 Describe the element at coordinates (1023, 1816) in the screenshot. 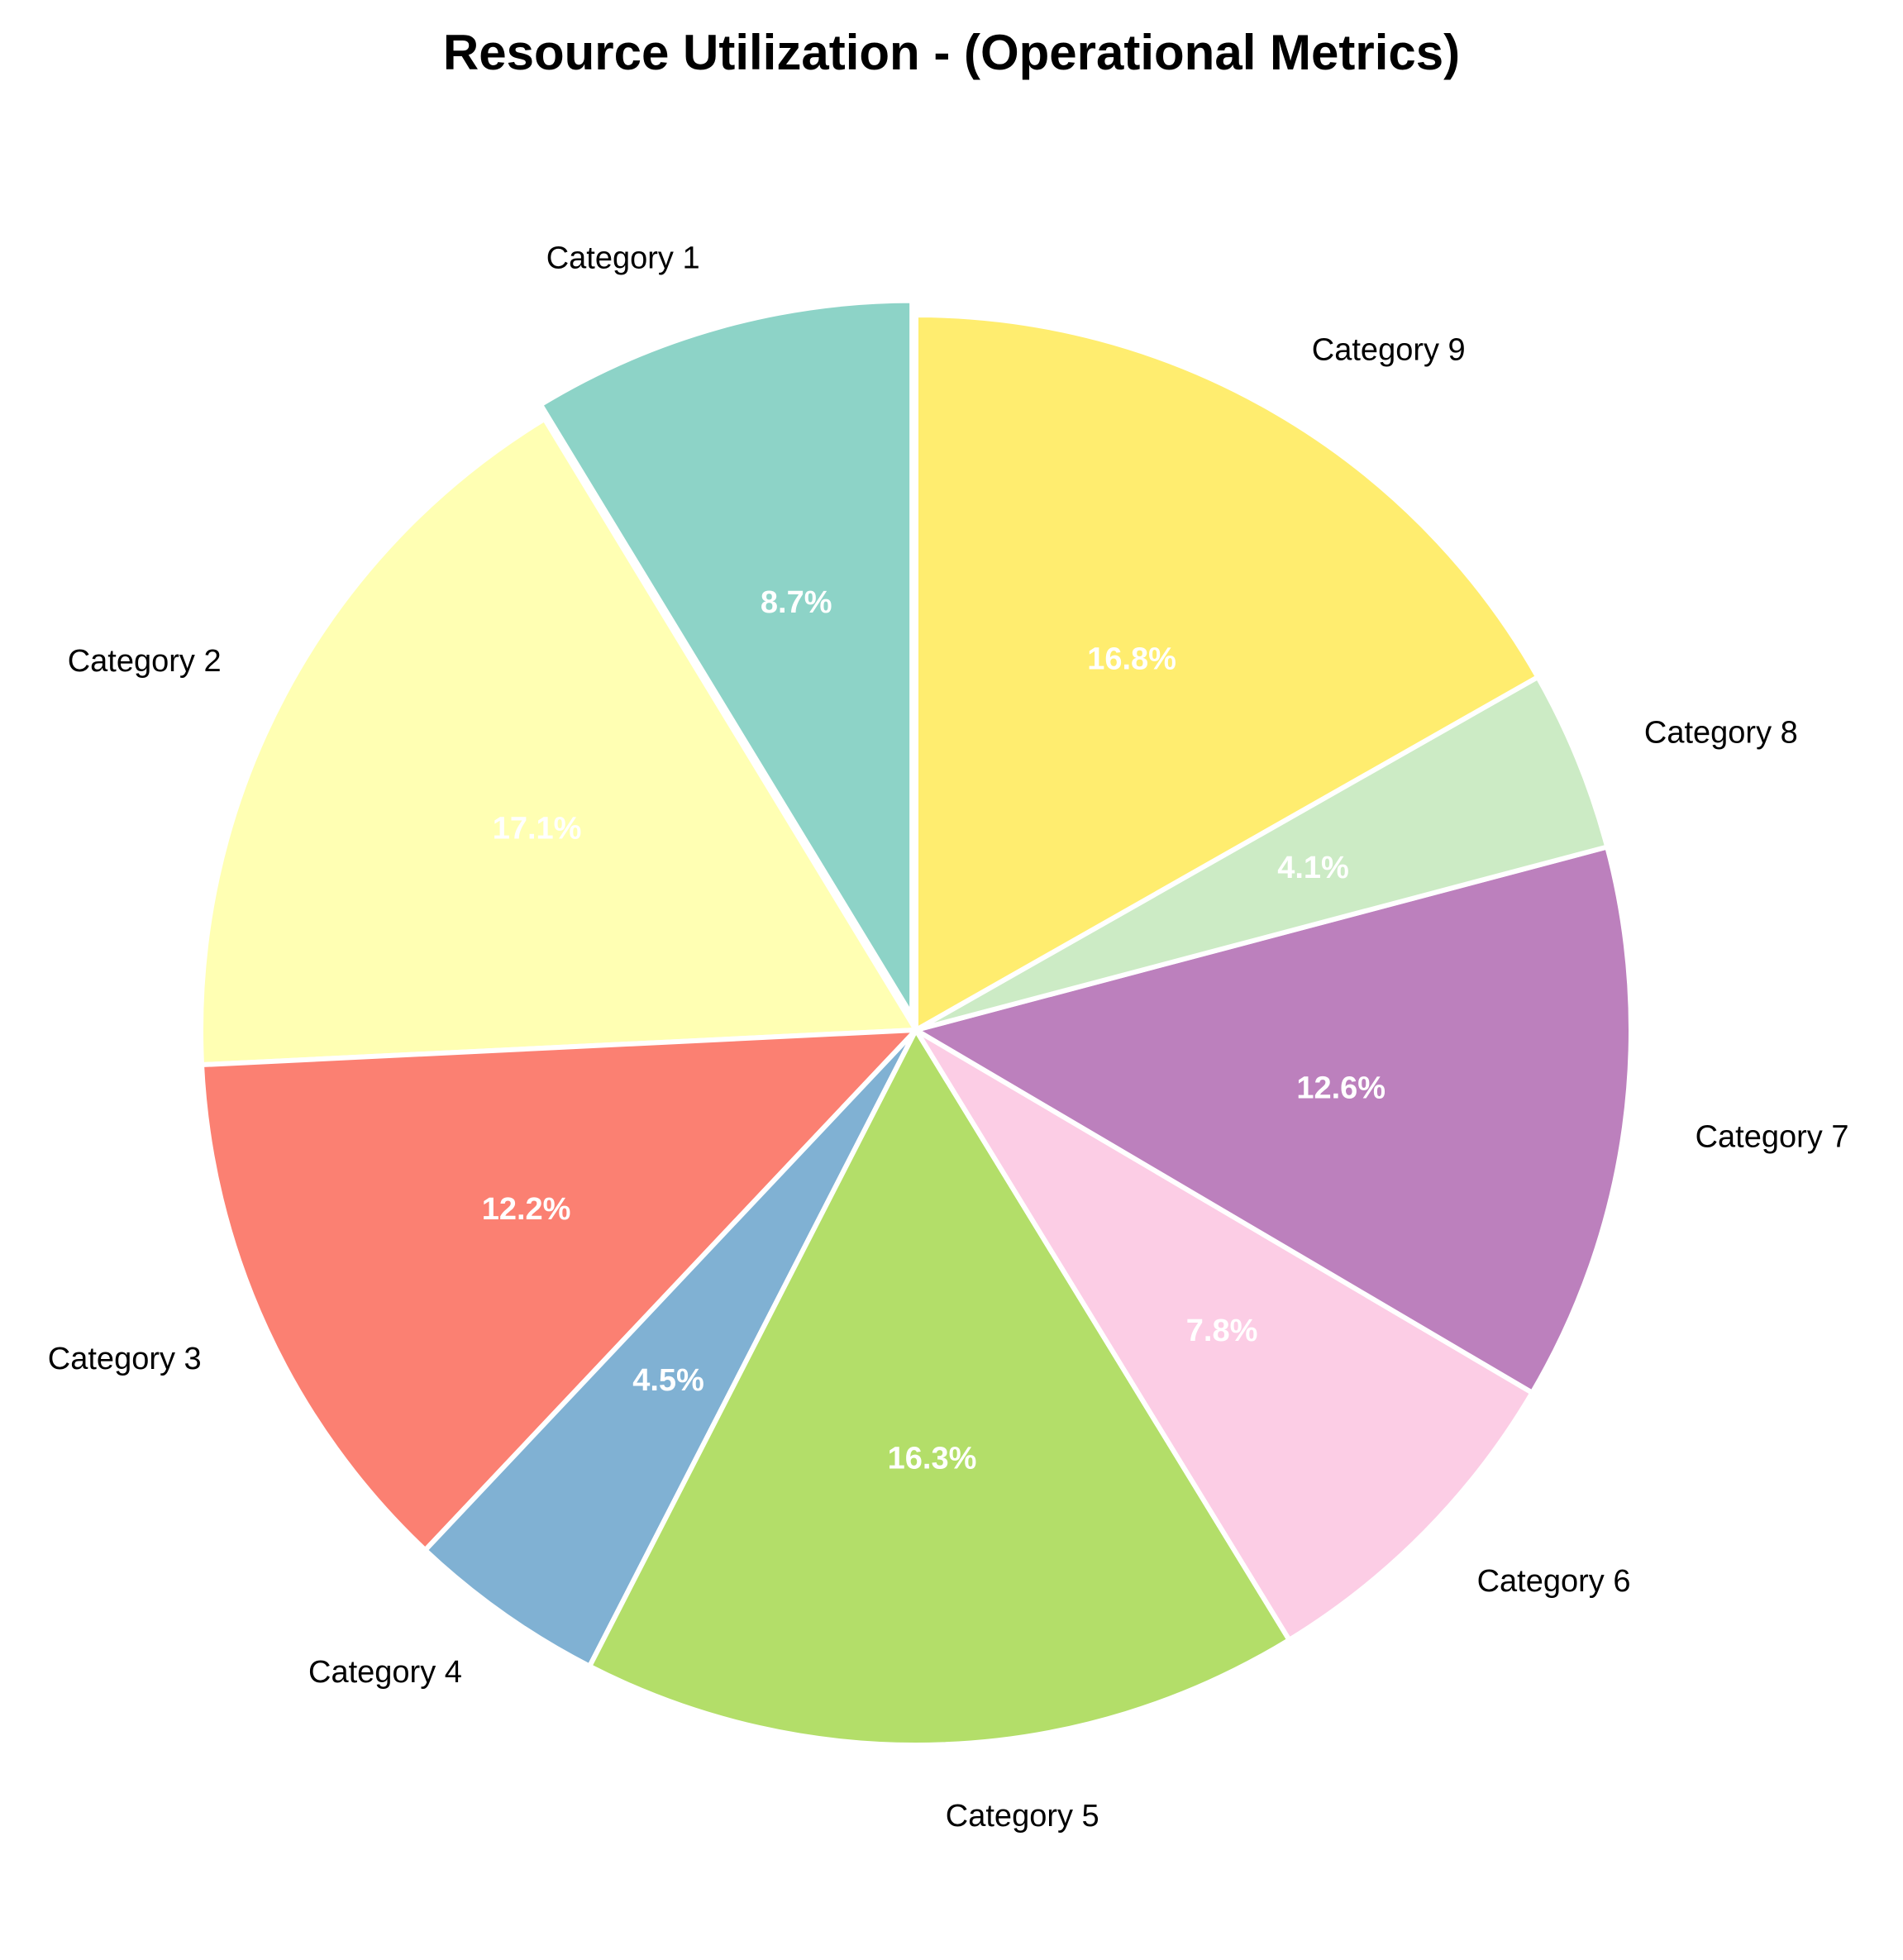

I see `category-label-5: Category 5` at that location.